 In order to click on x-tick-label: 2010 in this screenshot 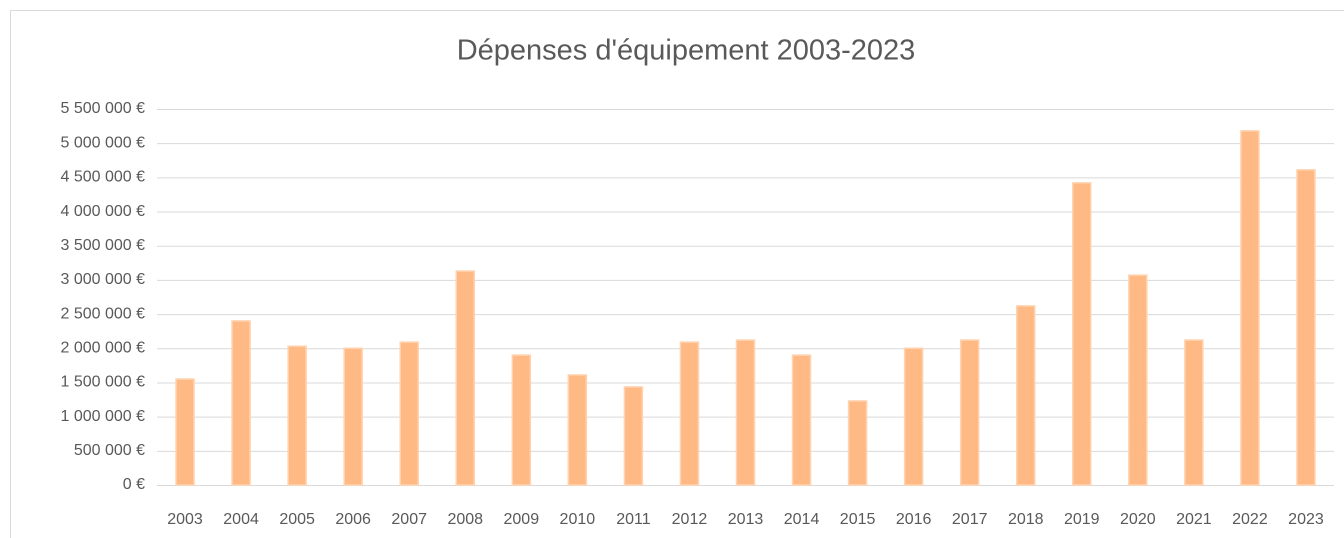, I will do `click(578, 519)`.